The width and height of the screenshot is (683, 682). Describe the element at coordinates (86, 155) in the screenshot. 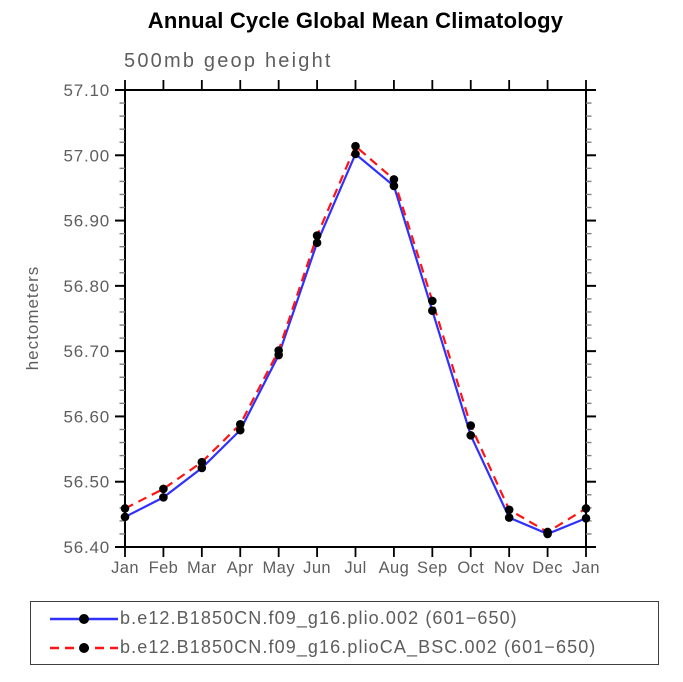

I see `y-tick-label: 57.00` at that location.